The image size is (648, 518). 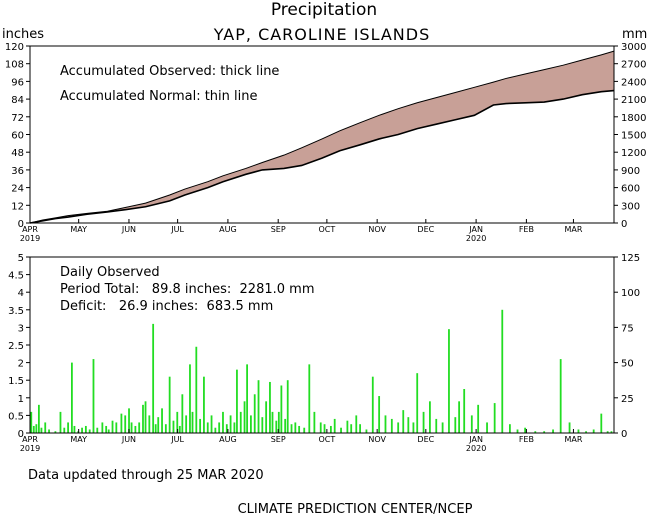 What do you see at coordinates (633, 153) in the screenshot?
I see `y-right-tick-label: 1200` at bounding box center [633, 153].